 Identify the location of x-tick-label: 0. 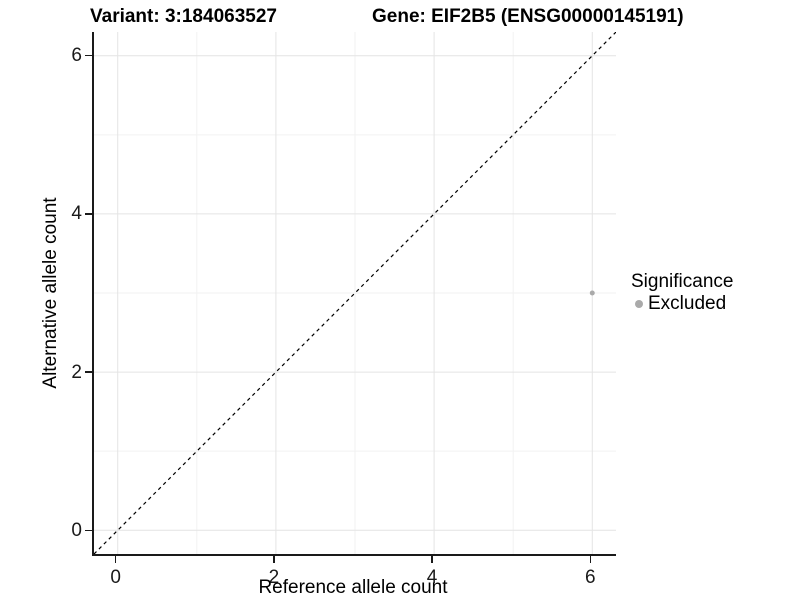
(115, 577).